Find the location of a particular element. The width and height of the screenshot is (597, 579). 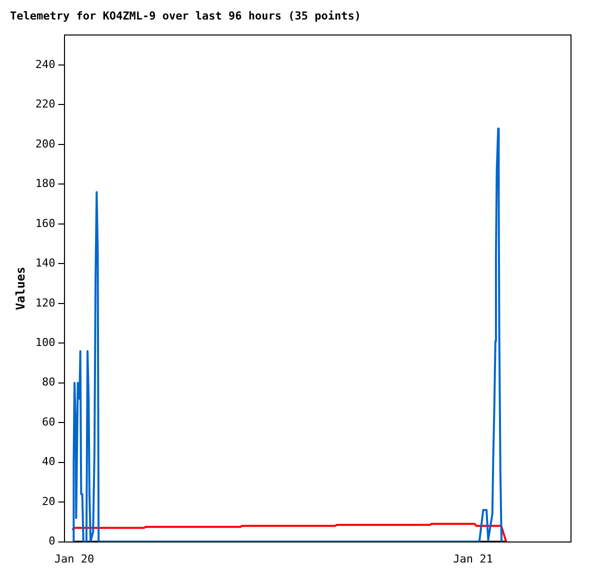

x-tick-label: Jan 20 is located at coordinates (74, 559).